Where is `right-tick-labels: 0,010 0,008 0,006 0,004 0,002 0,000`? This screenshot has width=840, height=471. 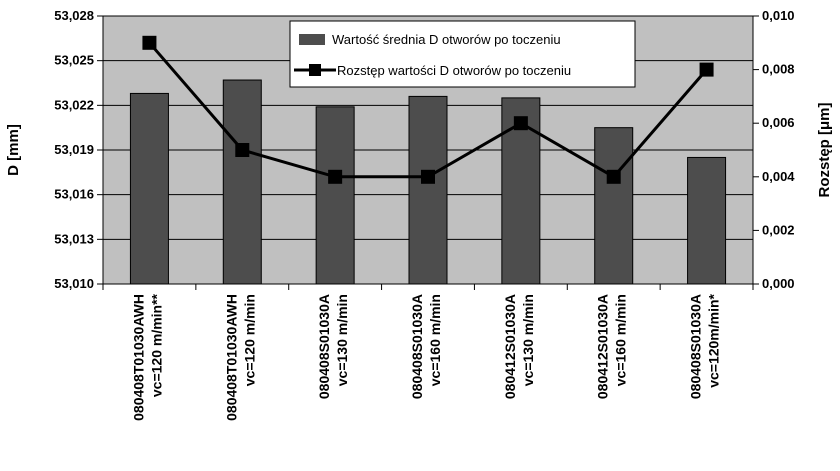
right-tick-labels: 0,010 0,008 0,006 0,004 0,002 0,000 is located at coordinates (778, 149).